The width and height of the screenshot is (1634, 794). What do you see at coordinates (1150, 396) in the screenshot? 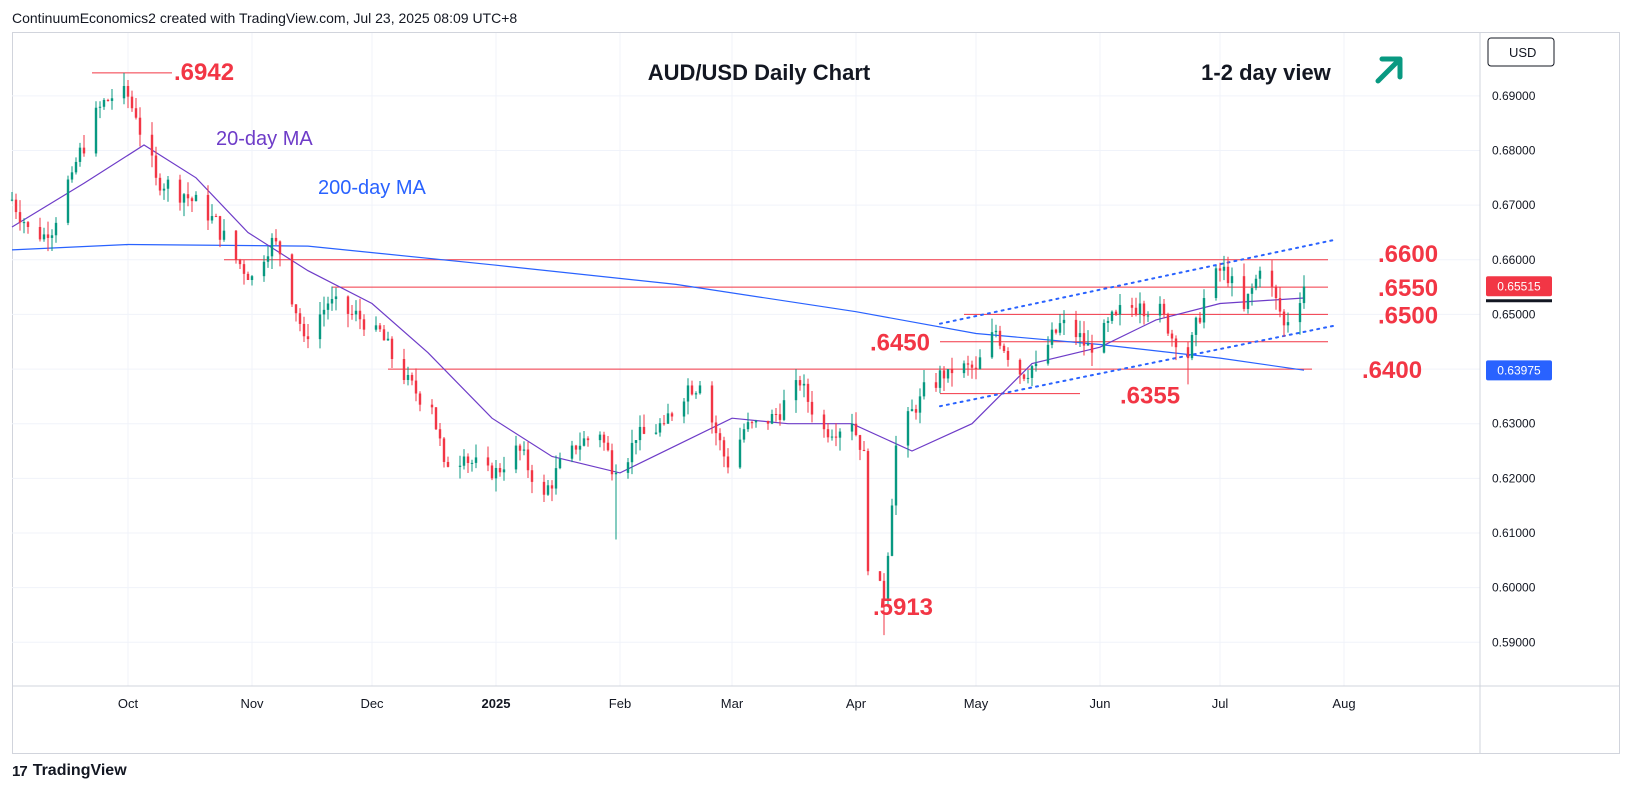
I see `level-label: .6355` at bounding box center [1150, 396].